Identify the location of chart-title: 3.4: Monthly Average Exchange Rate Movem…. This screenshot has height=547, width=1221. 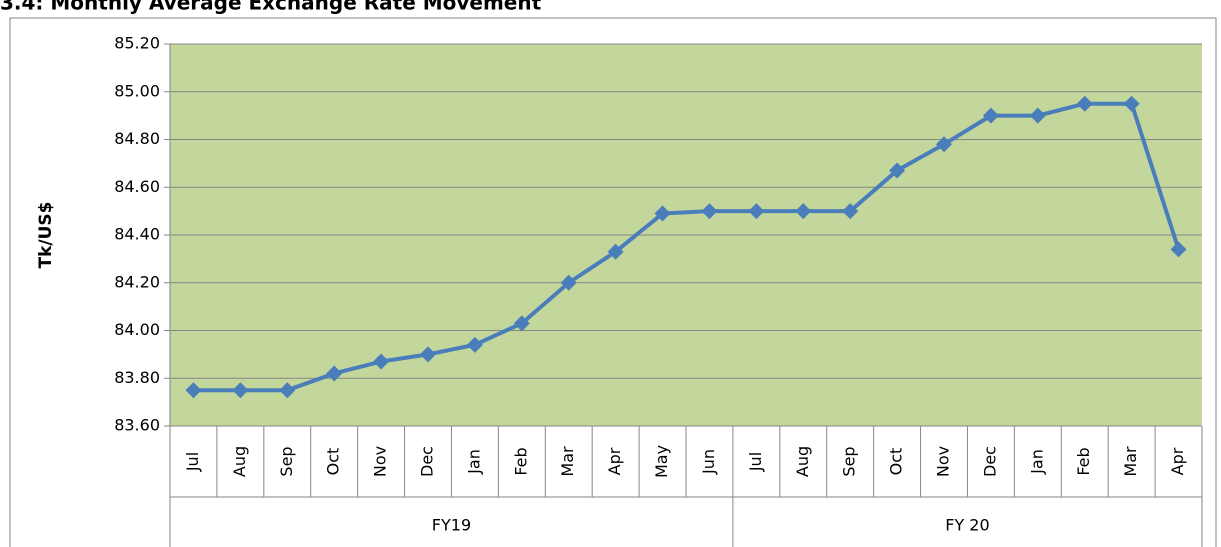
(271, 7).